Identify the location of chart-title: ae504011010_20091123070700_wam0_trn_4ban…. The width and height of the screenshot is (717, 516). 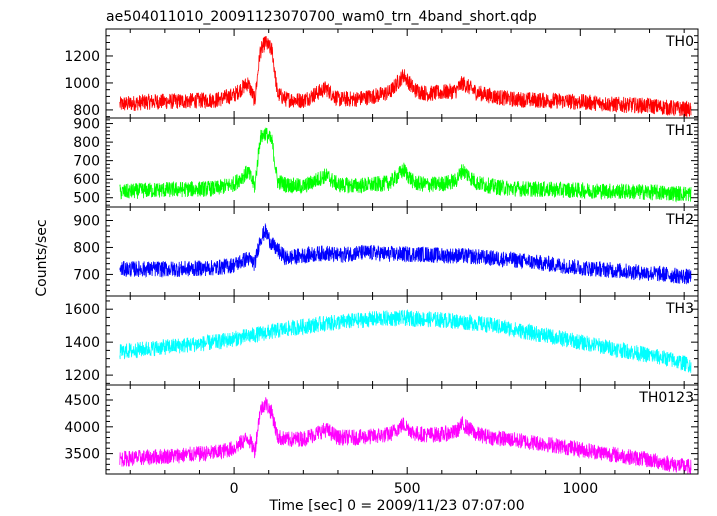
(321, 17).